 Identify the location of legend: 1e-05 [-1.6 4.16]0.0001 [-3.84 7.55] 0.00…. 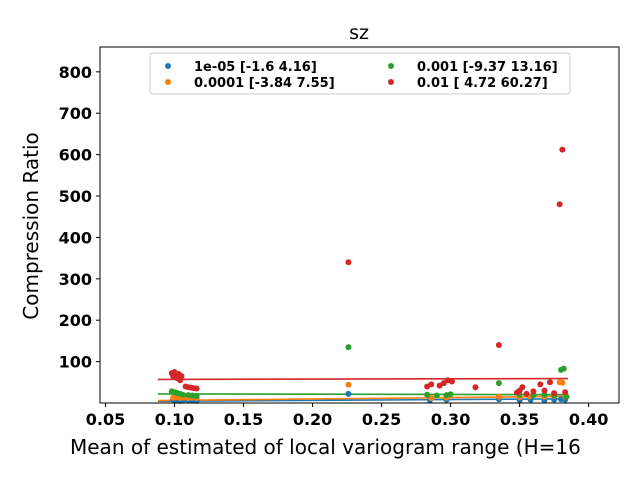
(360, 73).